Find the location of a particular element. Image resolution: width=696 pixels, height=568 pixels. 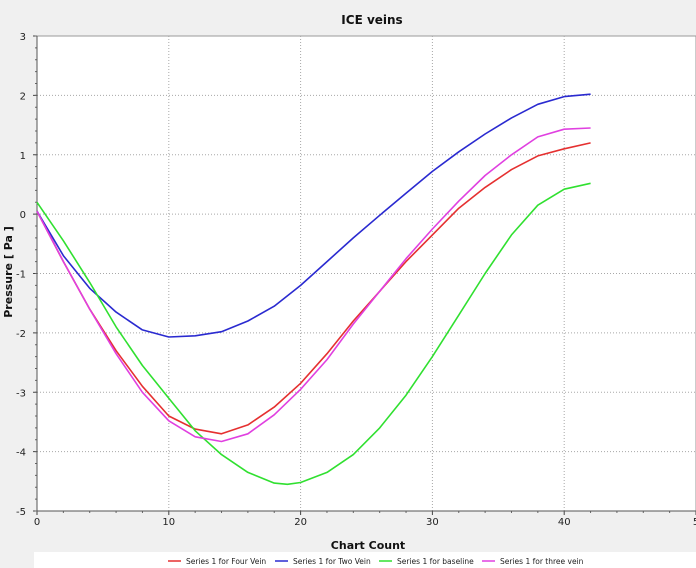

x-tick-label: 5 is located at coordinates (694, 522).